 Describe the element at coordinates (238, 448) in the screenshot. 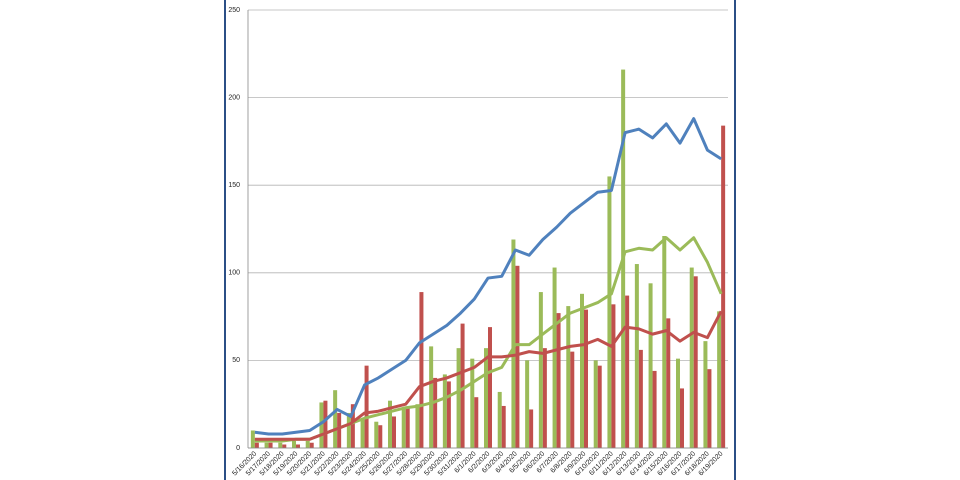

I see `y-tick-label: 0` at that location.